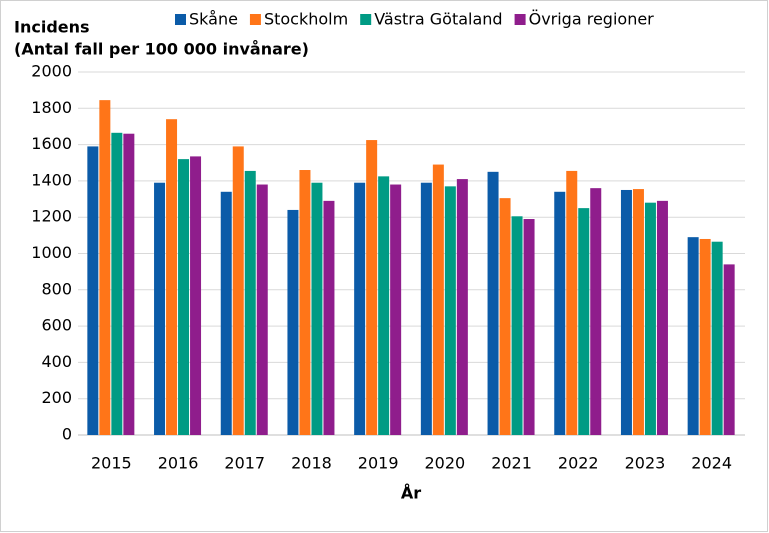 This screenshot has width=769, height=533. I want to click on y-tick-label: 1400, so click(51, 179).